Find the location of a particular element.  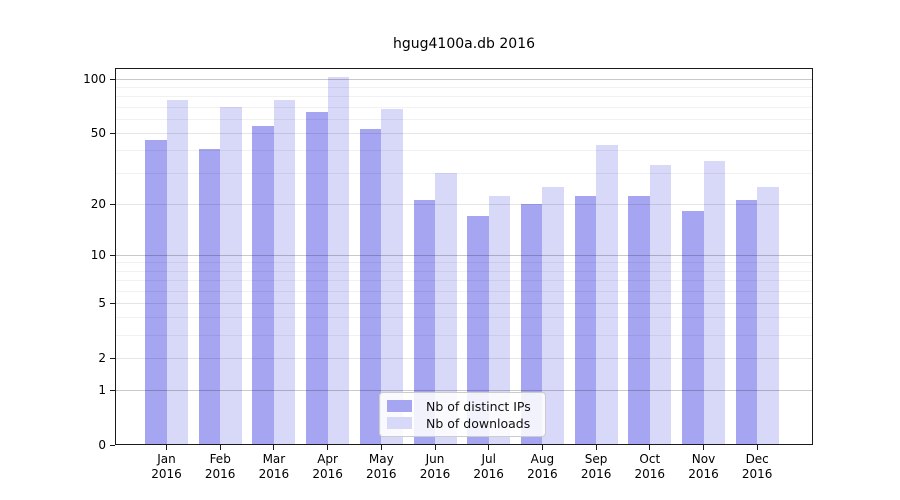

x-label-month: Nov is located at coordinates (703, 459).